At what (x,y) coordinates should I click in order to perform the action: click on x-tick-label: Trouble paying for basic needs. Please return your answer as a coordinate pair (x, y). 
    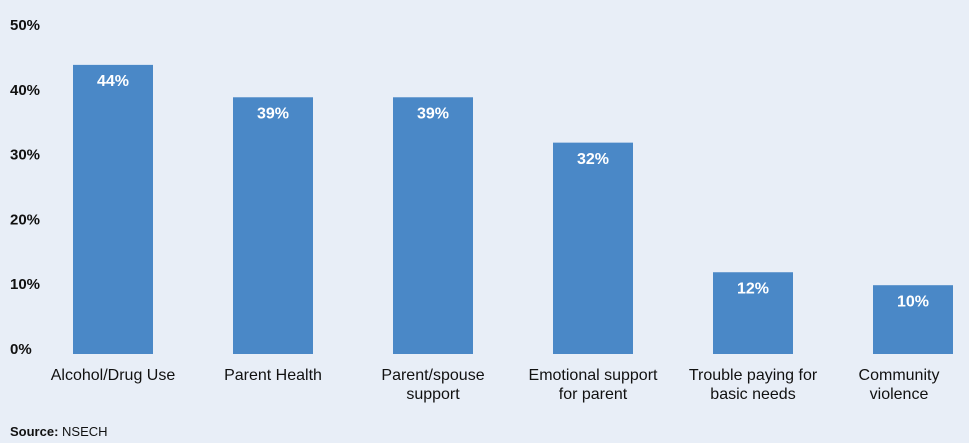
    Looking at the image, I should click on (753, 385).